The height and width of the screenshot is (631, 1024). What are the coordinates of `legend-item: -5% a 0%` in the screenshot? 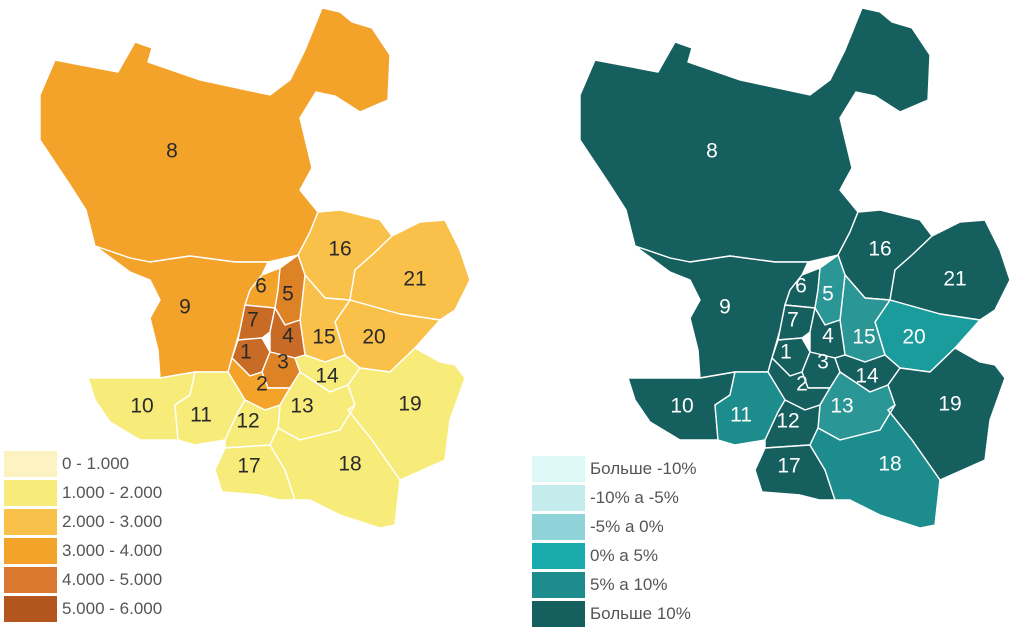 It's located at (598, 527).